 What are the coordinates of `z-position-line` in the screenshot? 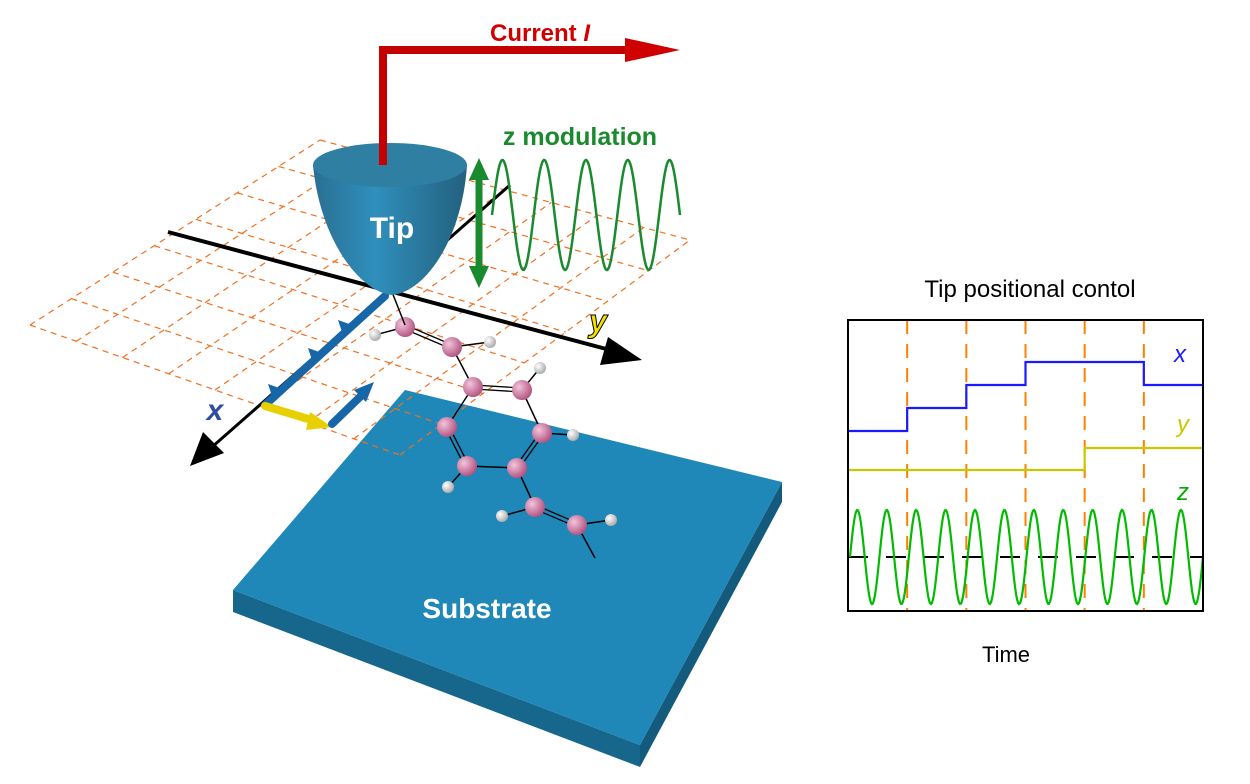 It's located at (1026, 557).